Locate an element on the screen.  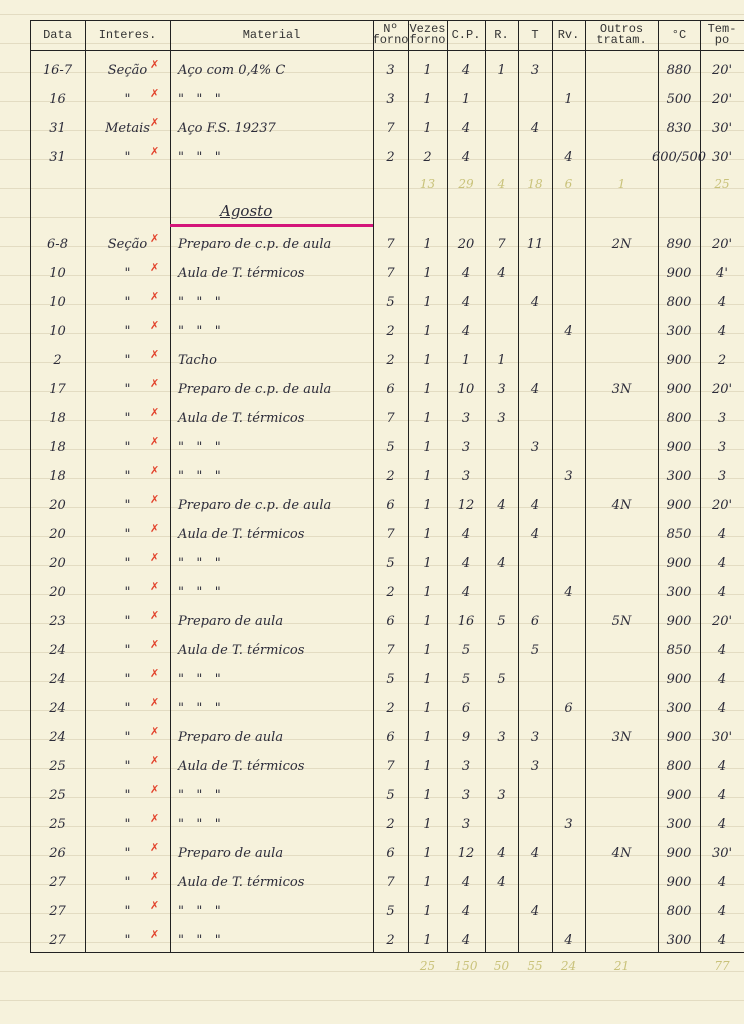
cell-material: Preparo de c.p. de aula is located at coordinates (255, 505).